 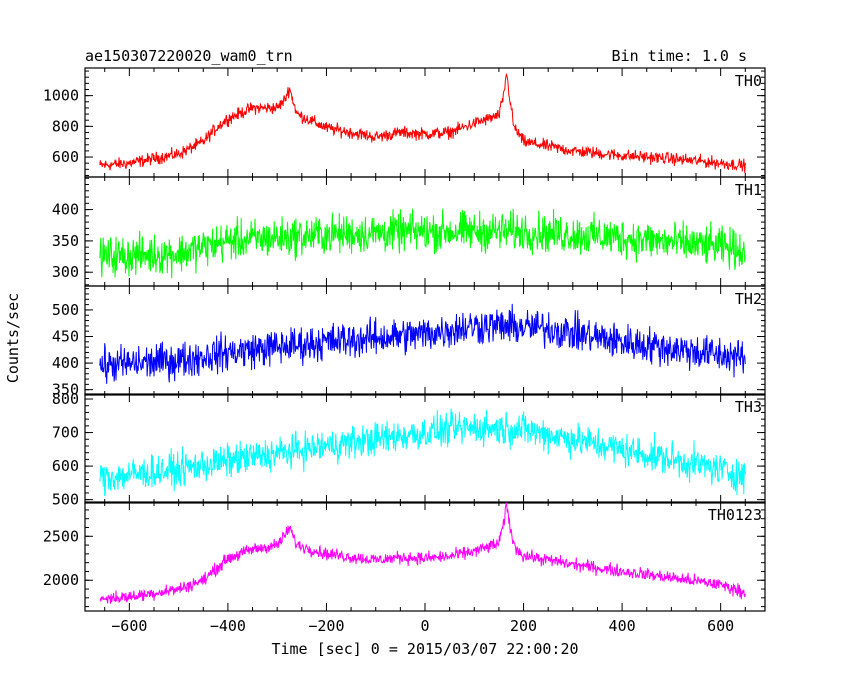 I want to click on x-tick-label: −400, so click(x=228, y=626).